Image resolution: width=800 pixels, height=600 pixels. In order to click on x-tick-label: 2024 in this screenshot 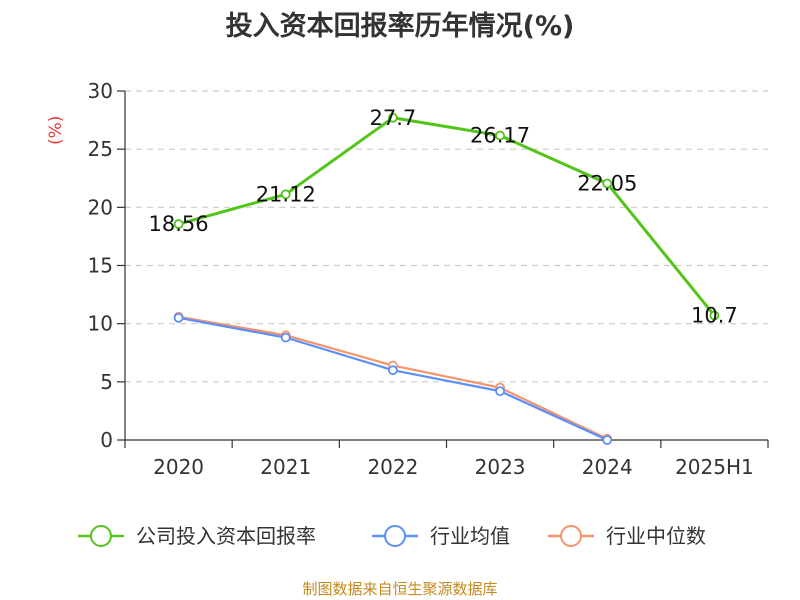, I will do `click(607, 467)`.